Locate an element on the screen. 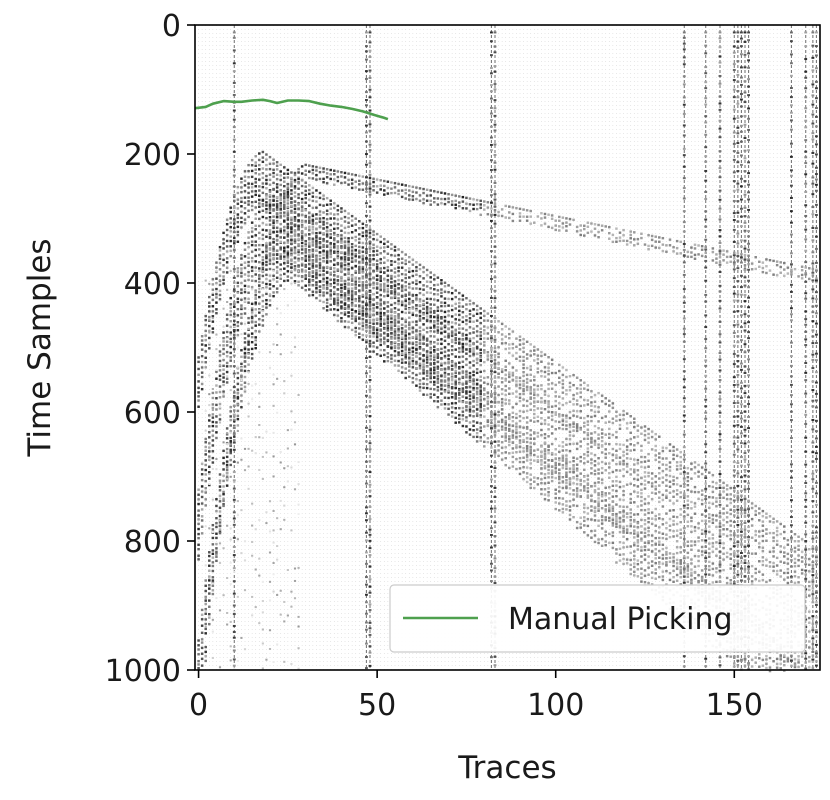 This screenshot has height=800, width=830. y-tick-label: 200 is located at coordinates (152, 155).